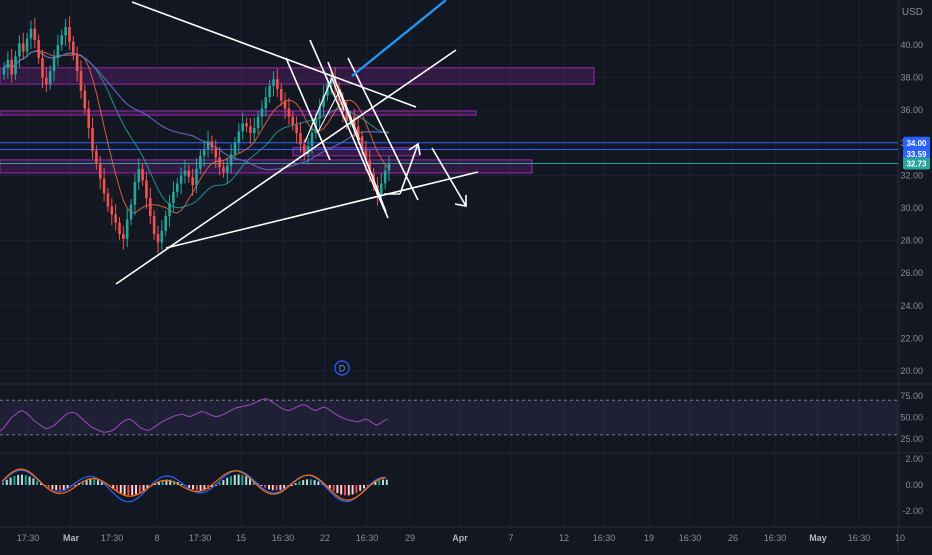  What do you see at coordinates (449, 177) in the screenshot?
I see `arrow-down-path` at bounding box center [449, 177].